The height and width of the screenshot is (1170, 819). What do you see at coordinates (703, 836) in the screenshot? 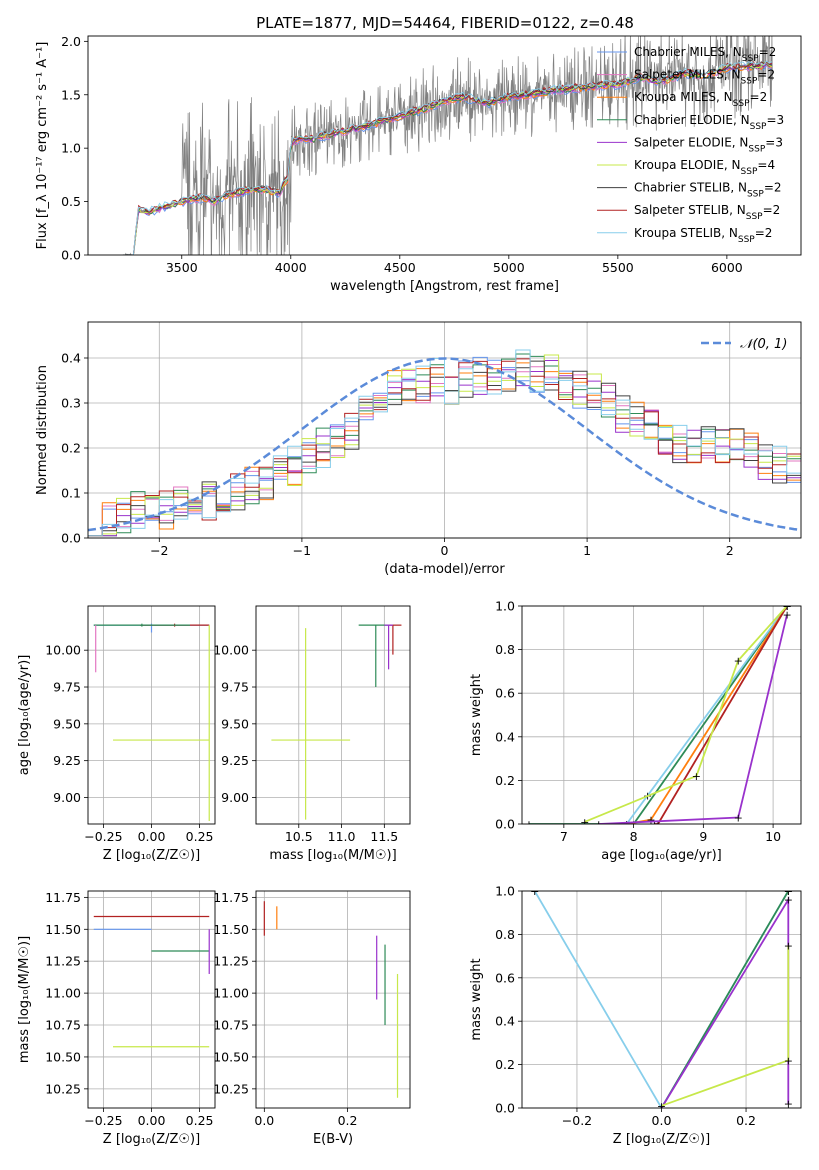
I see `x-tick-label: 9` at bounding box center [703, 836].